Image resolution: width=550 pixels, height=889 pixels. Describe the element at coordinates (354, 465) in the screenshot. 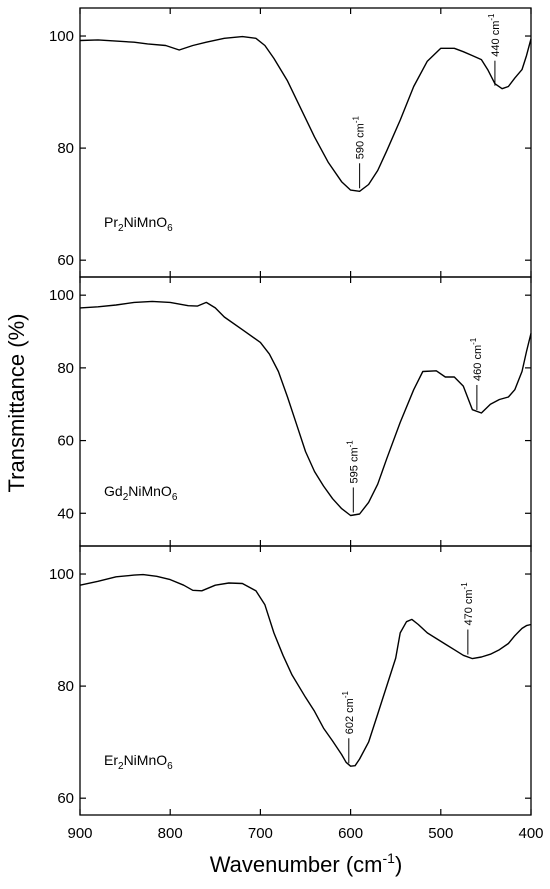

I see `peak-label-text: 595 cm` at that location.